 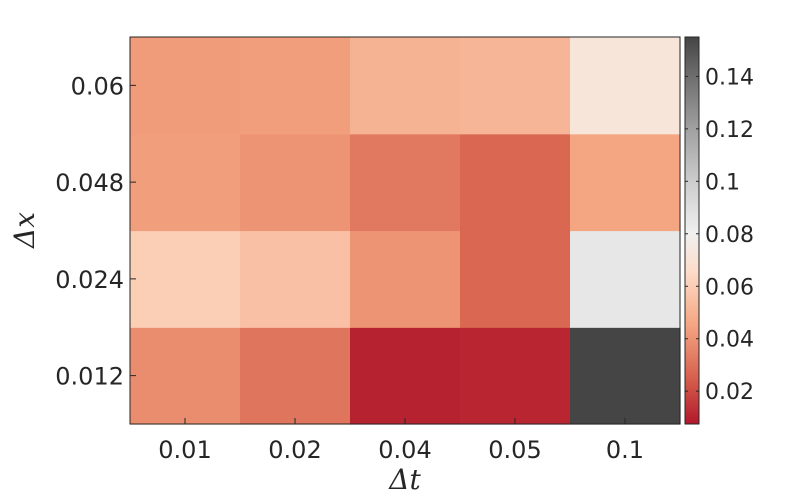 What do you see at coordinates (97, 86) in the screenshot?
I see `y-tick-label: 0.06` at bounding box center [97, 86].